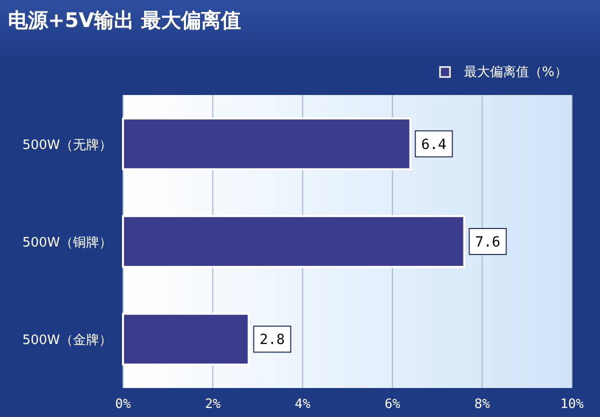 The height and width of the screenshot is (417, 600). What do you see at coordinates (67, 243) in the screenshot?
I see `y-tick-label: 500W（铜牌）` at bounding box center [67, 243].